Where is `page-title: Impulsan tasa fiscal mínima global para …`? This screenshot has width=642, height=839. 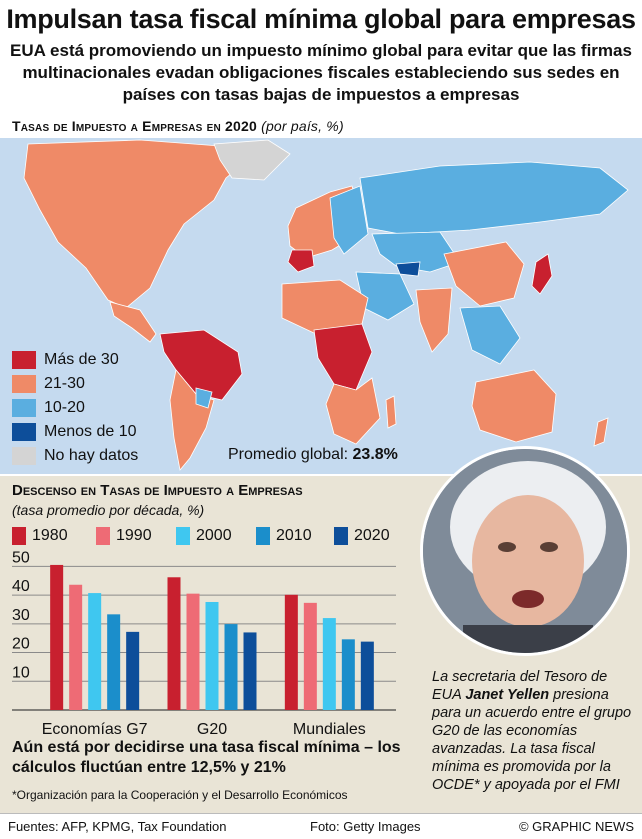
page-title: Impulsan tasa fiscal mínima global para … is located at coordinates (321, 19).